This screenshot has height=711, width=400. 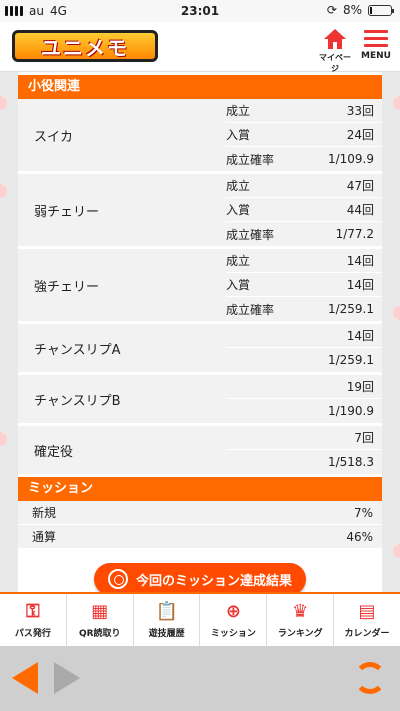 I want to click on qr-icon: ▦, so click(x=100, y=611).